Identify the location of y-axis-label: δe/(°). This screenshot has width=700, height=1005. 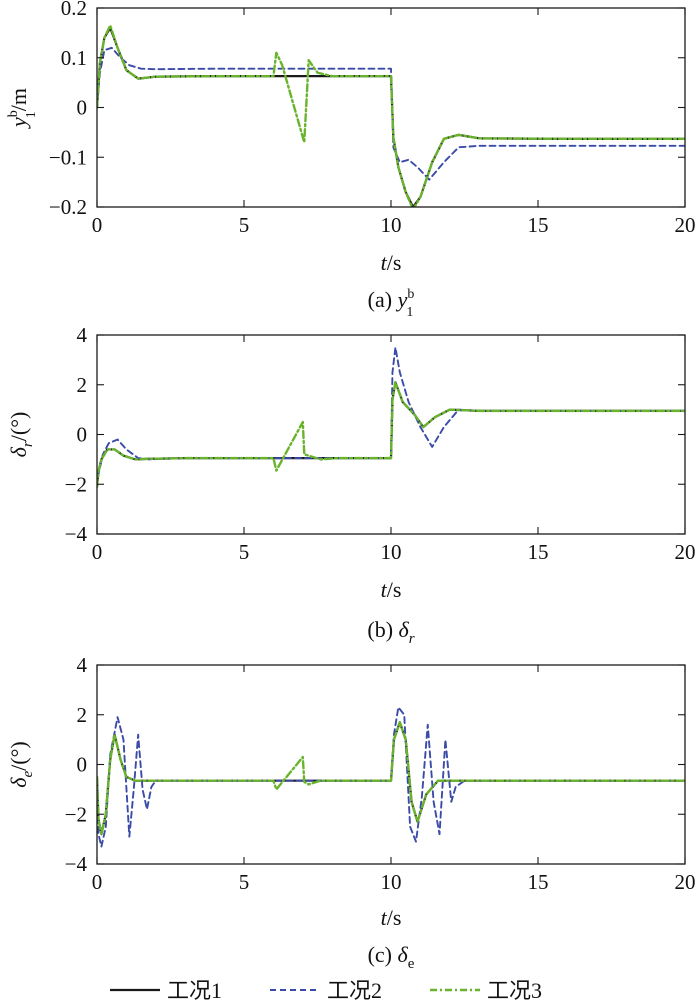
(21, 764).